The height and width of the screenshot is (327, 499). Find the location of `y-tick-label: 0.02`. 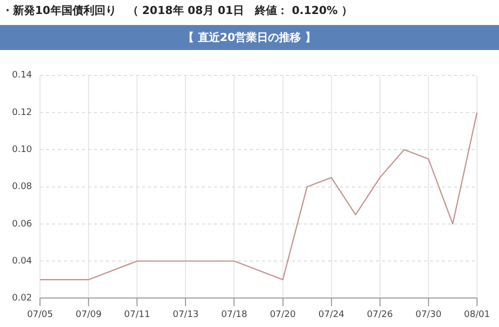

y-tick-label: 0.02 is located at coordinates (22, 299).